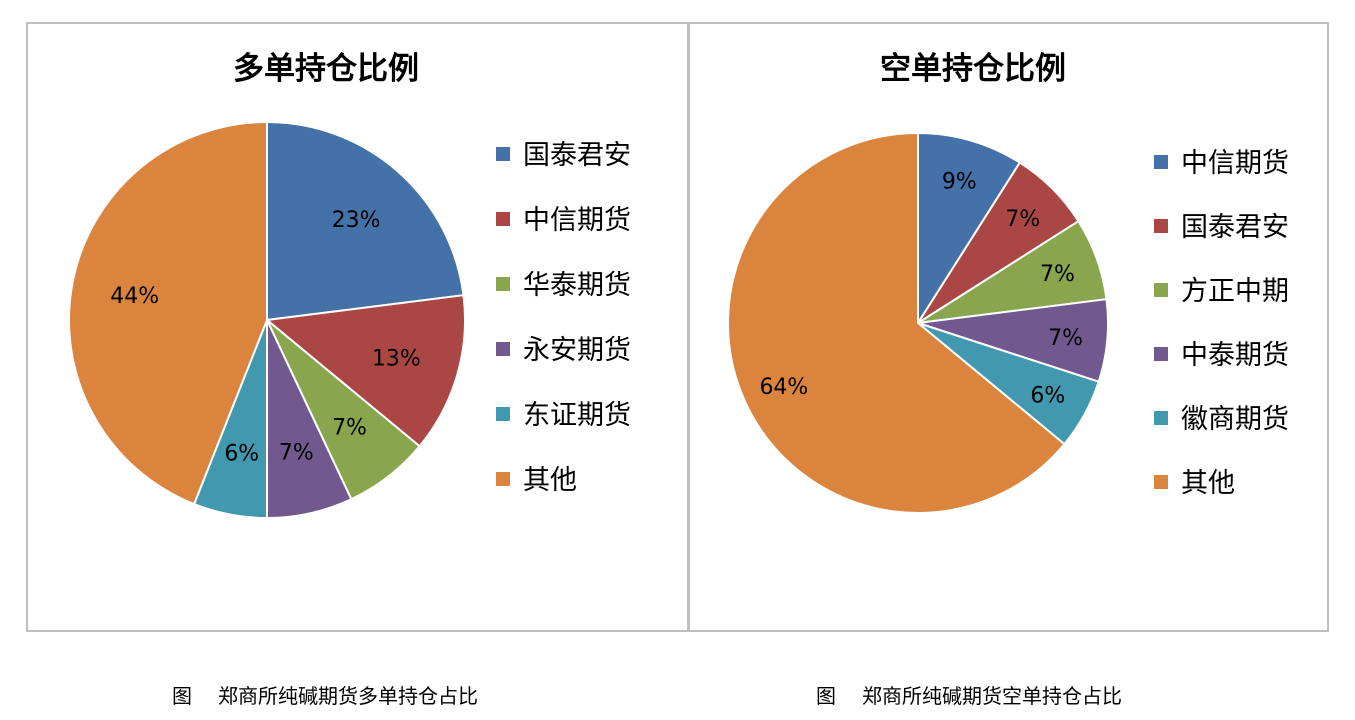 This screenshot has width=1355, height=720. Describe the element at coordinates (1235, 419) in the screenshot. I see `legend-label: 徽商期货` at that location.